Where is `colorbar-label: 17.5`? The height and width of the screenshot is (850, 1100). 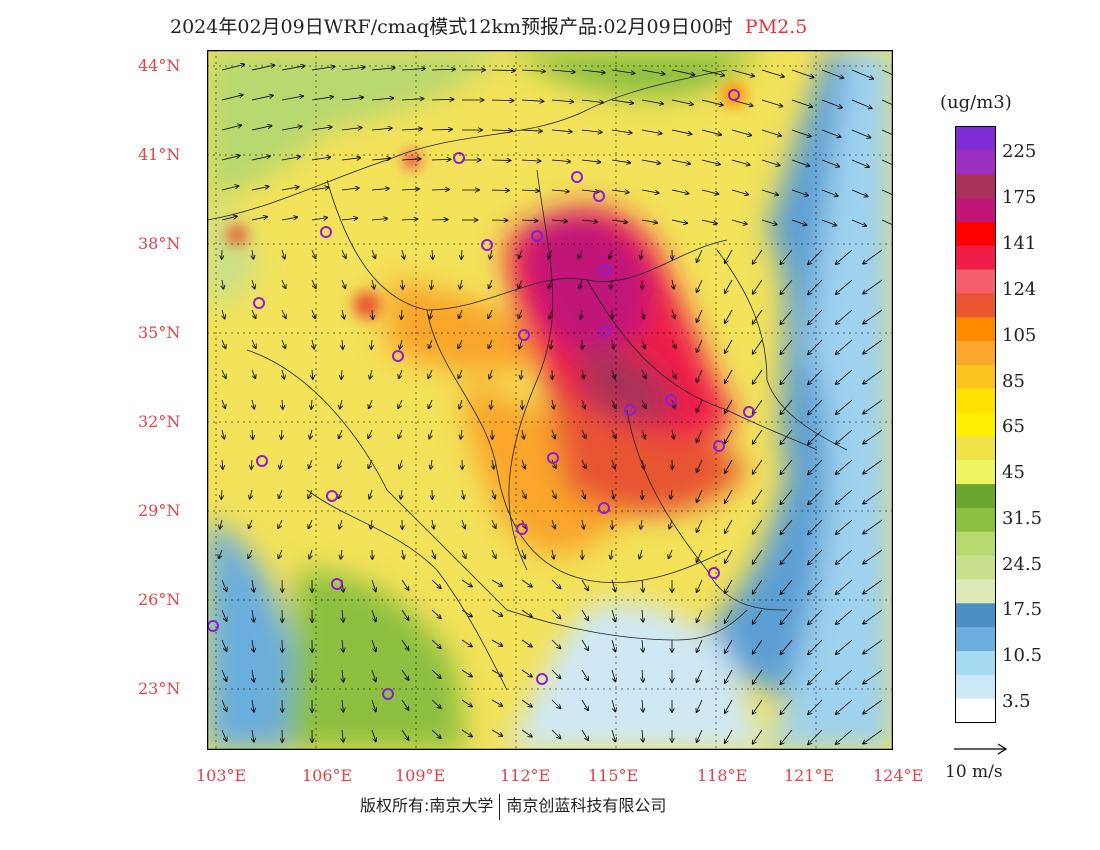 colorbar-label: 17.5 is located at coordinates (1022, 609).